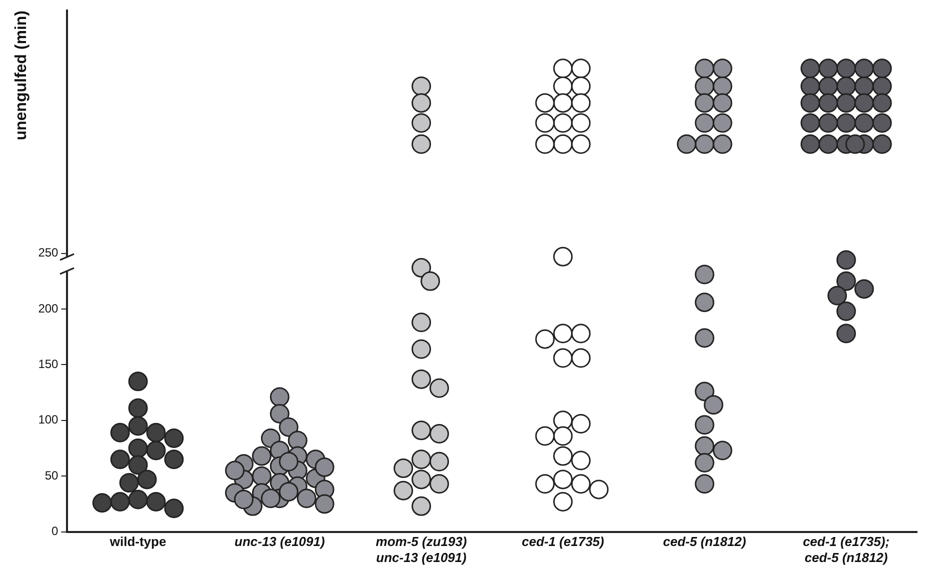  Describe the element at coordinates (563, 542) in the screenshot. I see `x-tick-label: ced-1 (e1735)` at that location.